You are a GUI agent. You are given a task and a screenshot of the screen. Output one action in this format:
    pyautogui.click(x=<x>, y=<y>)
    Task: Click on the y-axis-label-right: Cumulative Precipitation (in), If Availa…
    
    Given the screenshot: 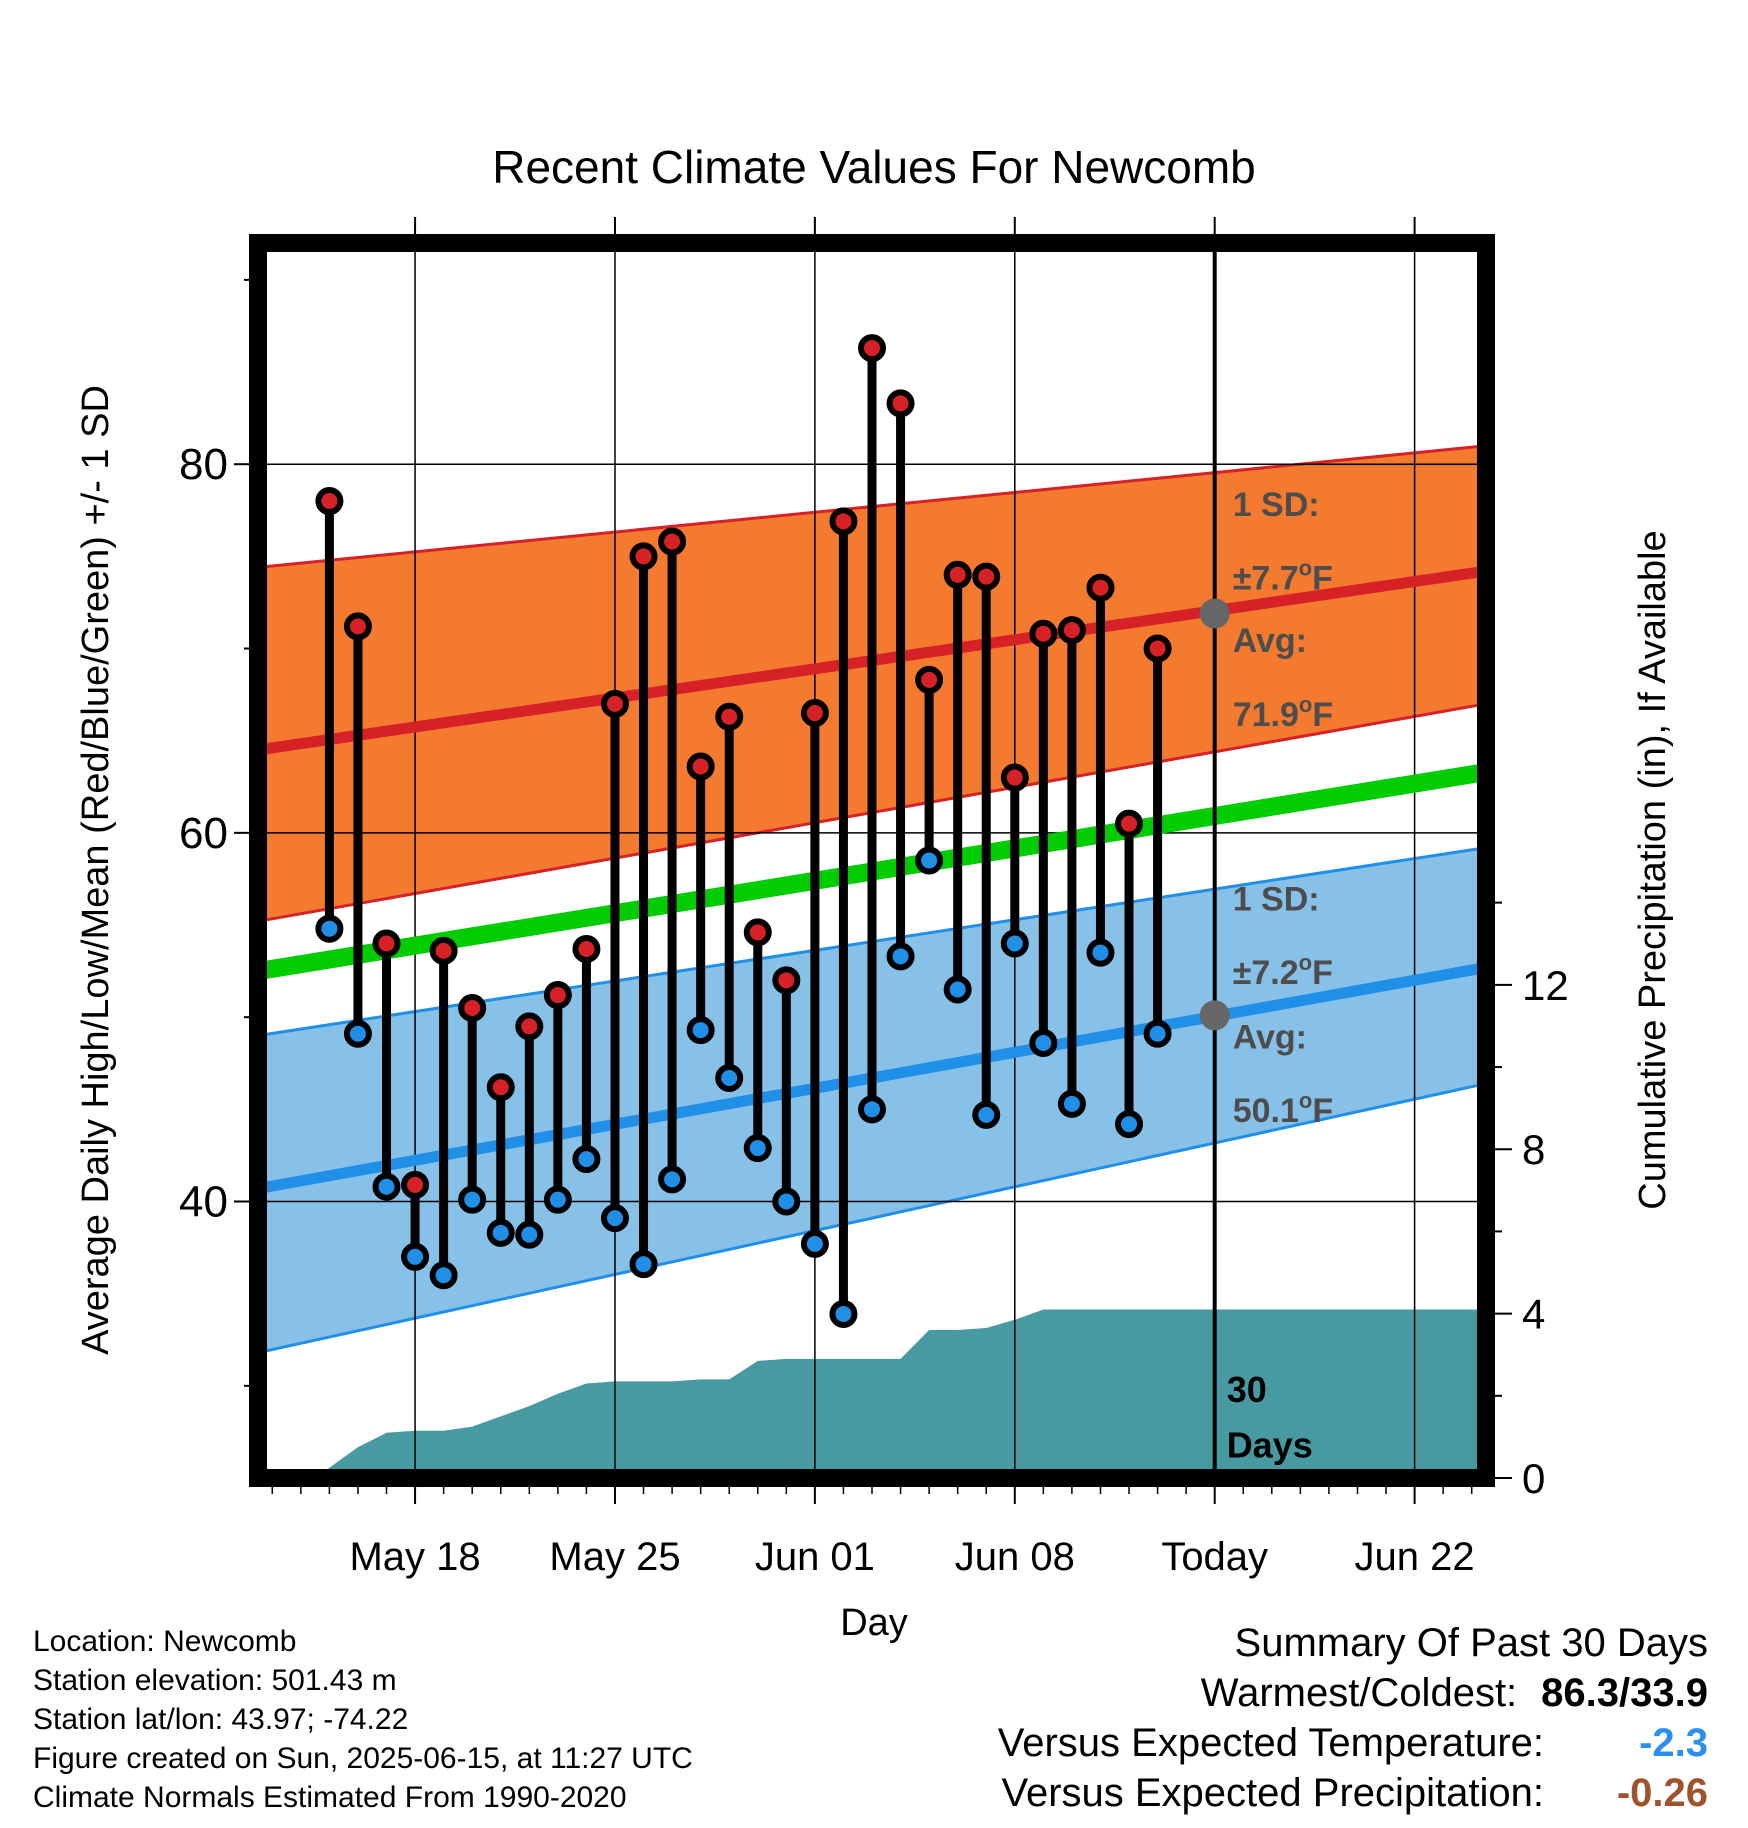 What is the action you would take?
    pyautogui.click(x=1653, y=869)
    